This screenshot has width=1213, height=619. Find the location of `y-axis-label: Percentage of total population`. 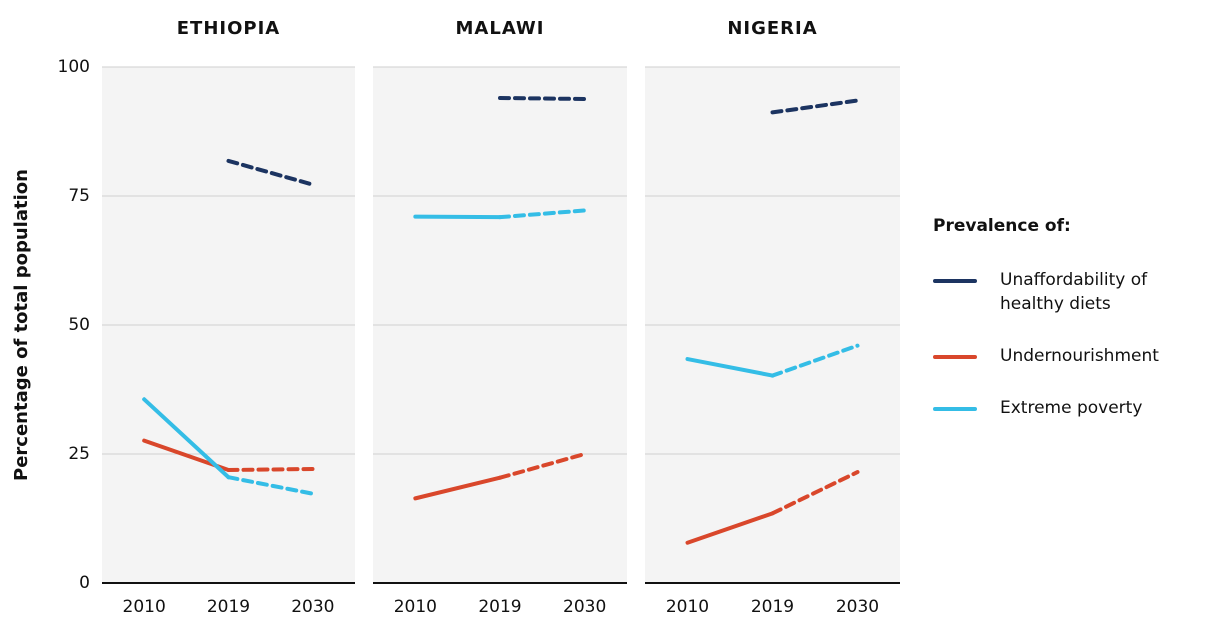

y-axis-label: Percentage of total population is located at coordinates (21, 325).